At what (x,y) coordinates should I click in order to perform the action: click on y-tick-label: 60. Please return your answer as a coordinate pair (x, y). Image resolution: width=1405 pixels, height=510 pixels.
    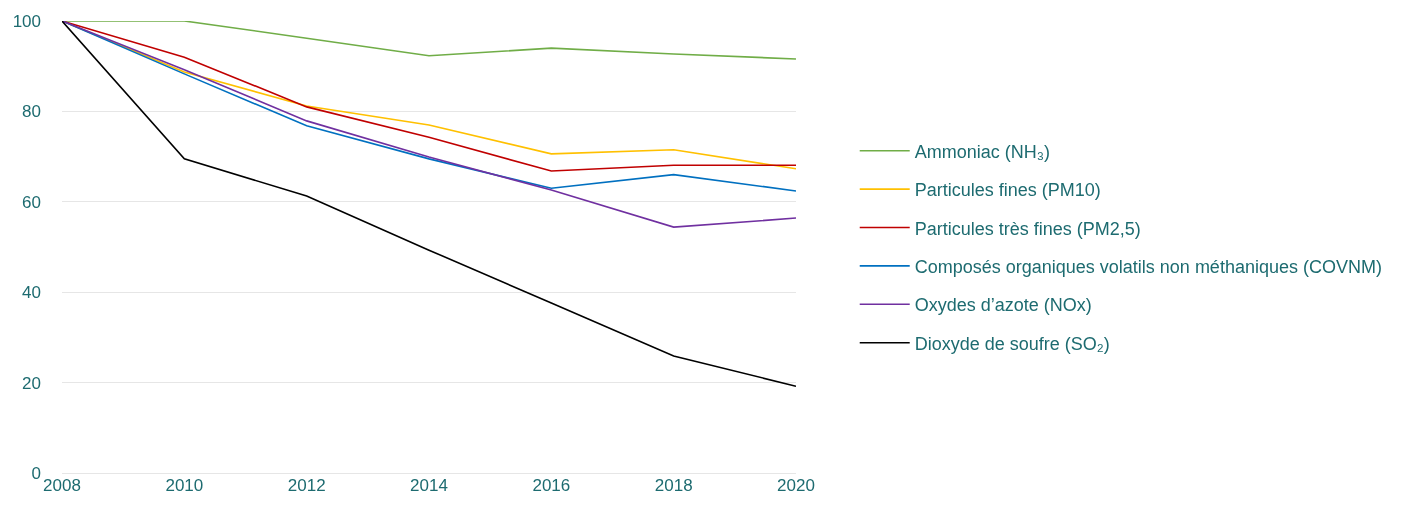
    Looking at the image, I should click on (31, 202).